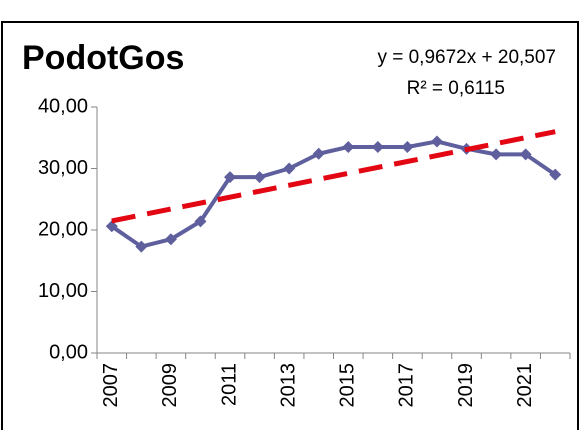  What do you see at coordinates (456, 88) in the screenshot?
I see `trend-r2: R² = 0,6115` at bounding box center [456, 88].